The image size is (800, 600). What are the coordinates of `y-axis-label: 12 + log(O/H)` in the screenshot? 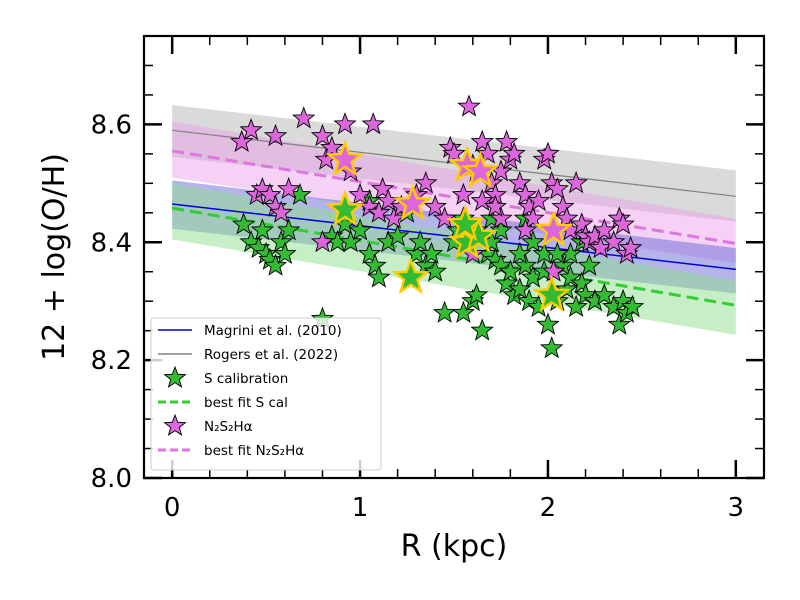 It's located at (54, 257).